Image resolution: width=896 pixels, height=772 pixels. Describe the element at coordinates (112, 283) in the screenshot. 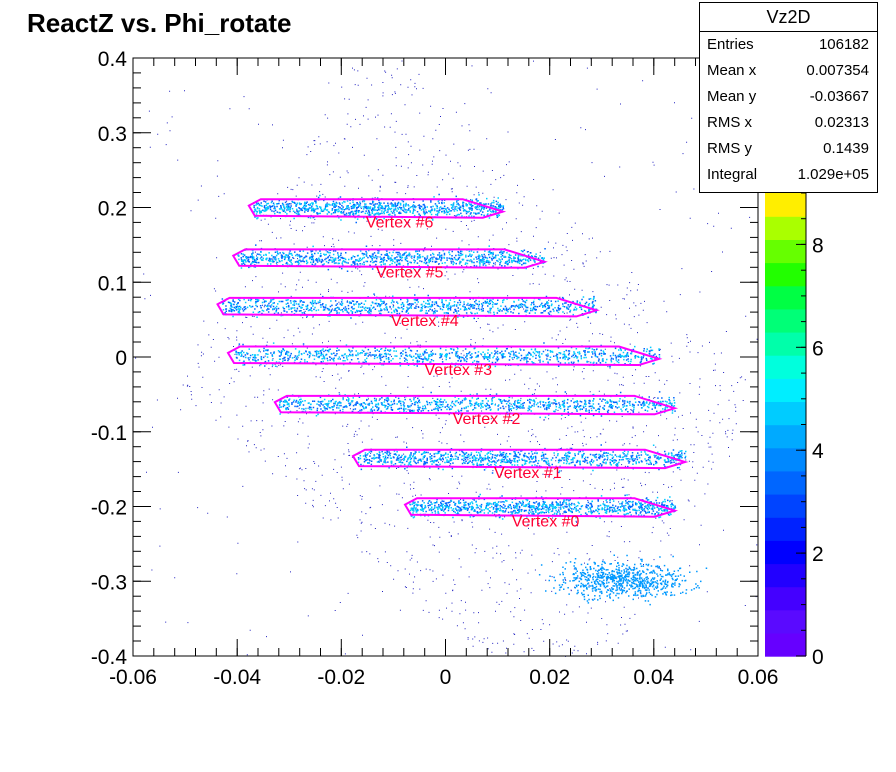

I see `y-tick-label: 0.1` at that location.